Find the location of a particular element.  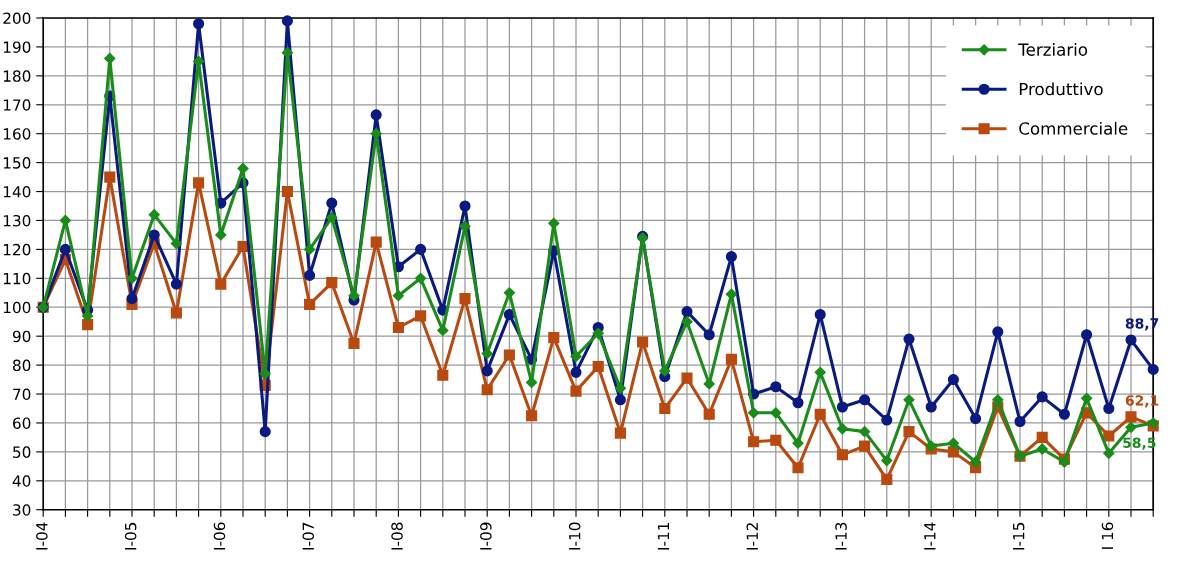

x-tick-label: I-05 is located at coordinates (130, 536).